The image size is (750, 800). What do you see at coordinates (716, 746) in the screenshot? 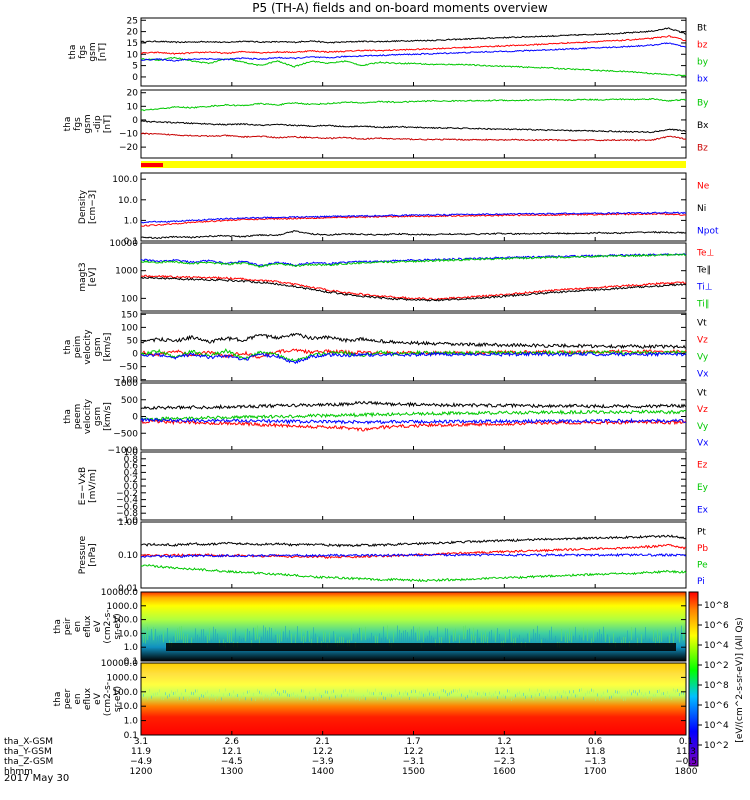
I see `colorbar-tick-label: 10^2` at bounding box center [716, 746].